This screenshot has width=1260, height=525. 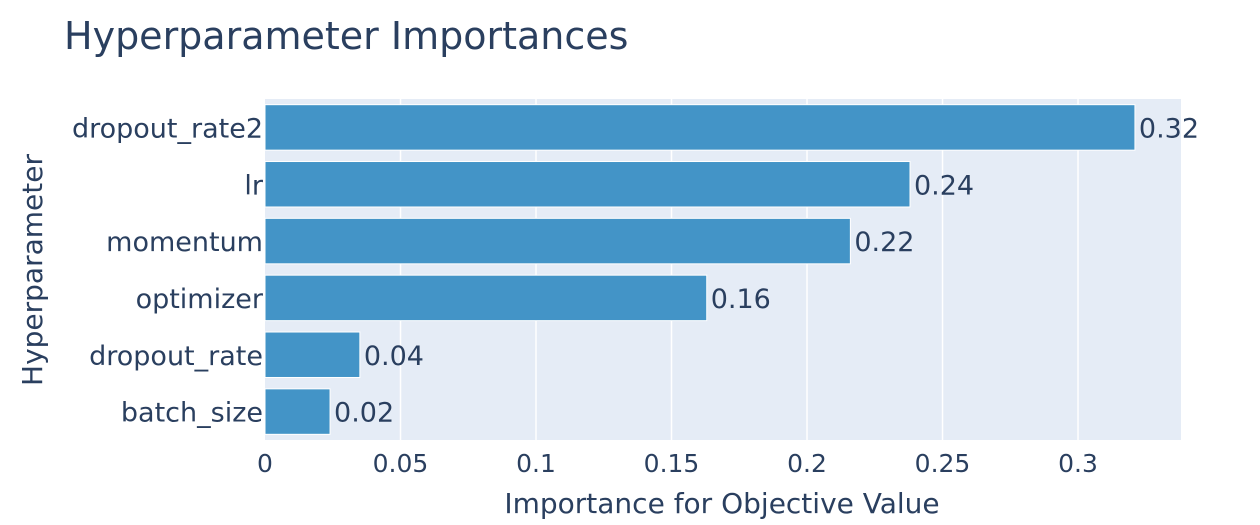 What do you see at coordinates (265, 463) in the screenshot?
I see `x-tick-label: 0` at bounding box center [265, 463].